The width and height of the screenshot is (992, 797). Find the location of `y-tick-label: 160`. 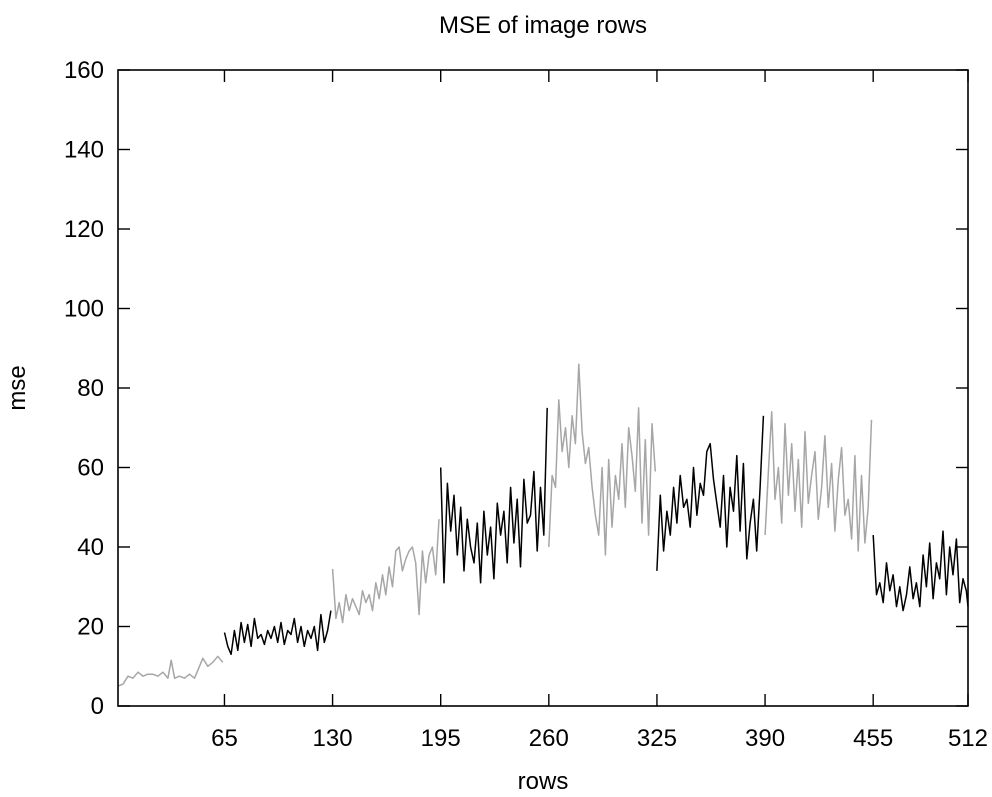

y-tick-label: 160 is located at coordinates (84, 70).